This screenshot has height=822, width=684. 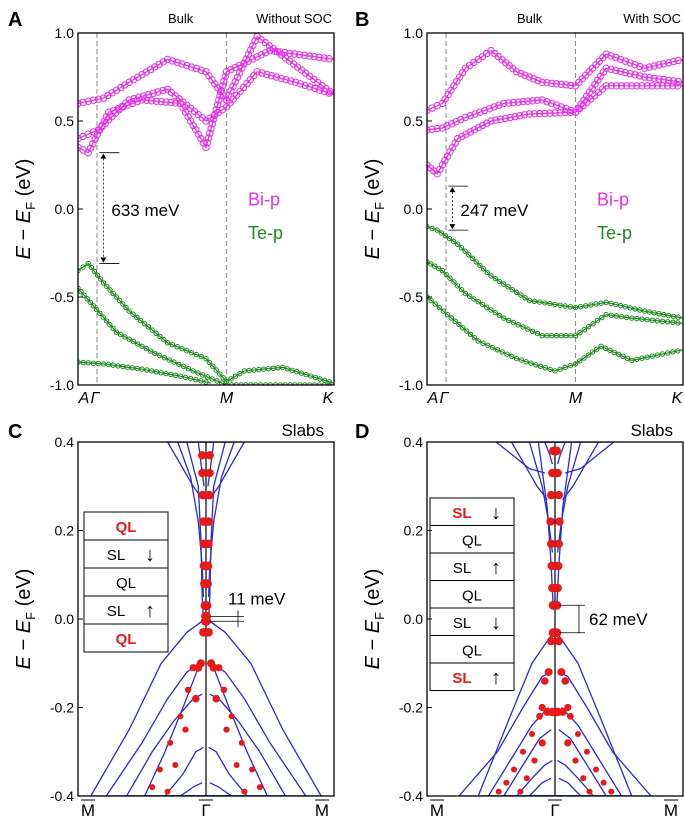 I want to click on x-tick-label: A, so click(x=84, y=398).